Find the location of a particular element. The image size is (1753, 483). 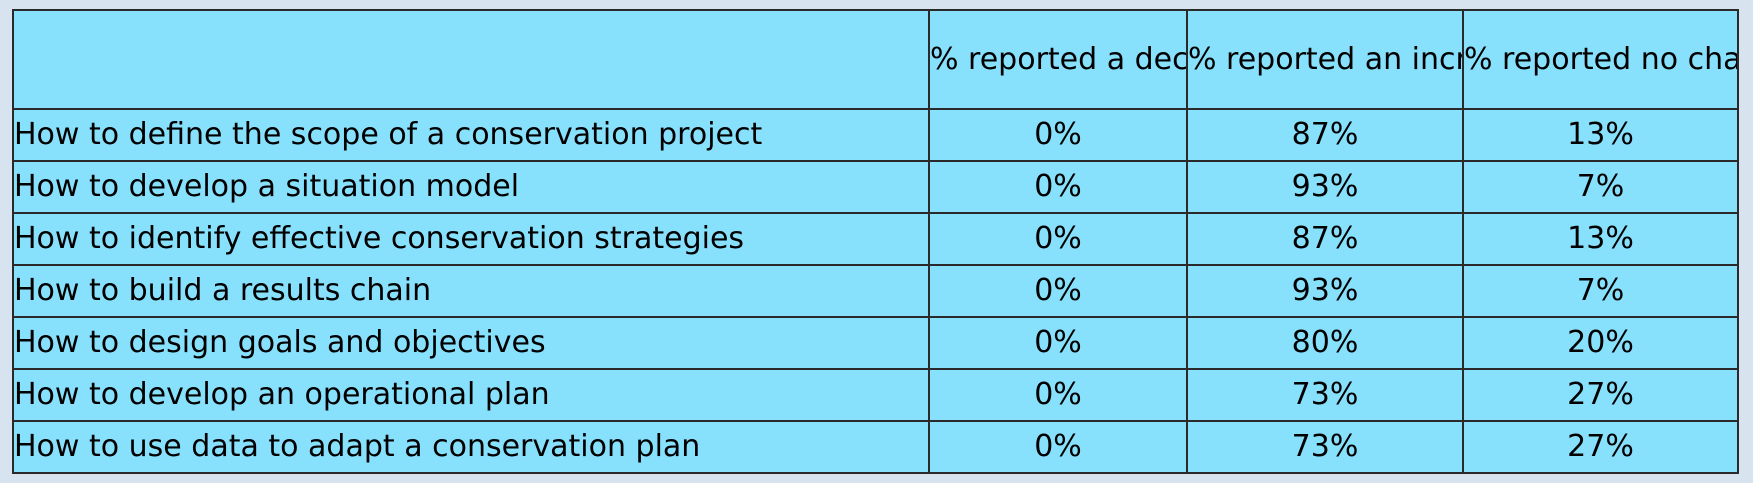

increase-value: 80% is located at coordinates (1325, 343).